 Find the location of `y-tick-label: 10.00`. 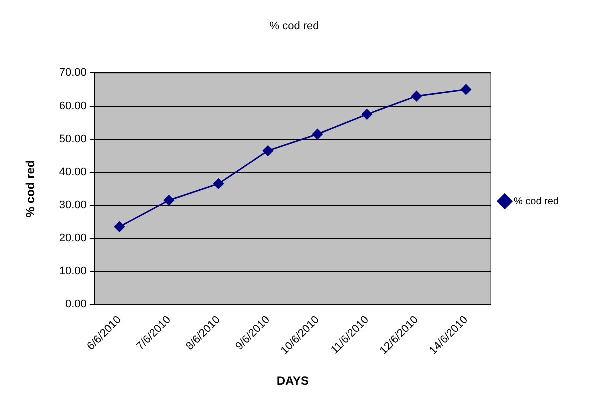

y-tick-label: 10.00 is located at coordinates (73, 272).